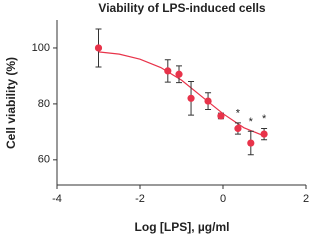 This screenshot has width=320, height=240. What do you see at coordinates (44, 160) in the screenshot?
I see `y-tick-label: 60` at bounding box center [44, 160].